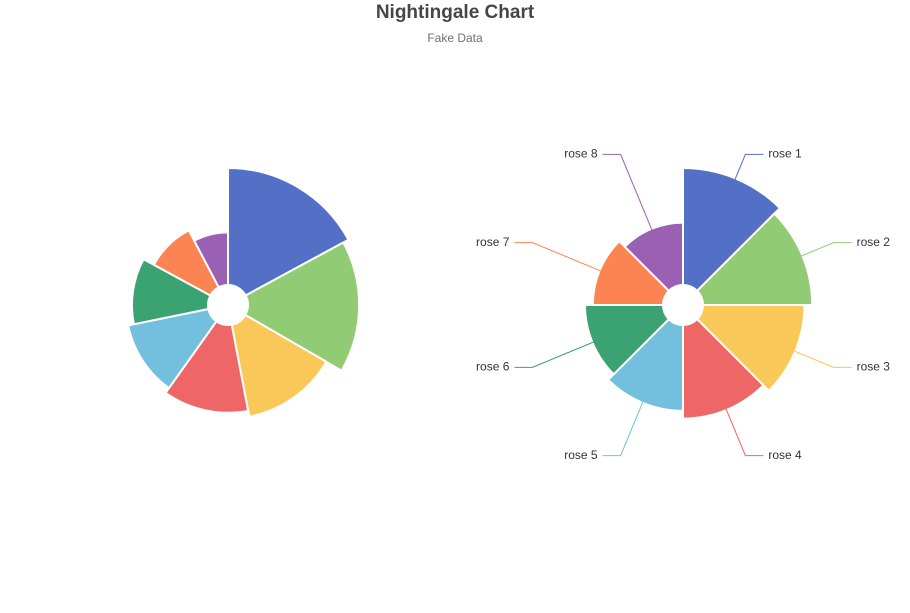 The height and width of the screenshot is (613, 910). I want to click on slice-label-rose-2: rose 2, so click(874, 242).